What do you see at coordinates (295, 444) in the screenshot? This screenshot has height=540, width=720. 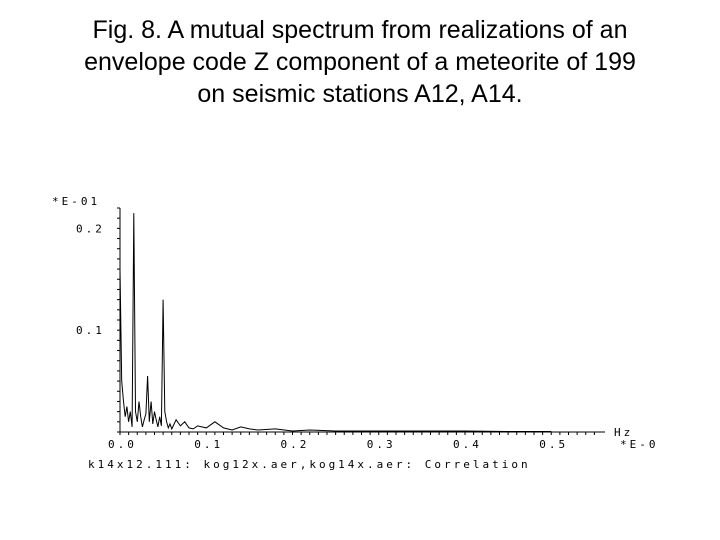 I see `x-tick-label: 0.2` at bounding box center [295, 444].